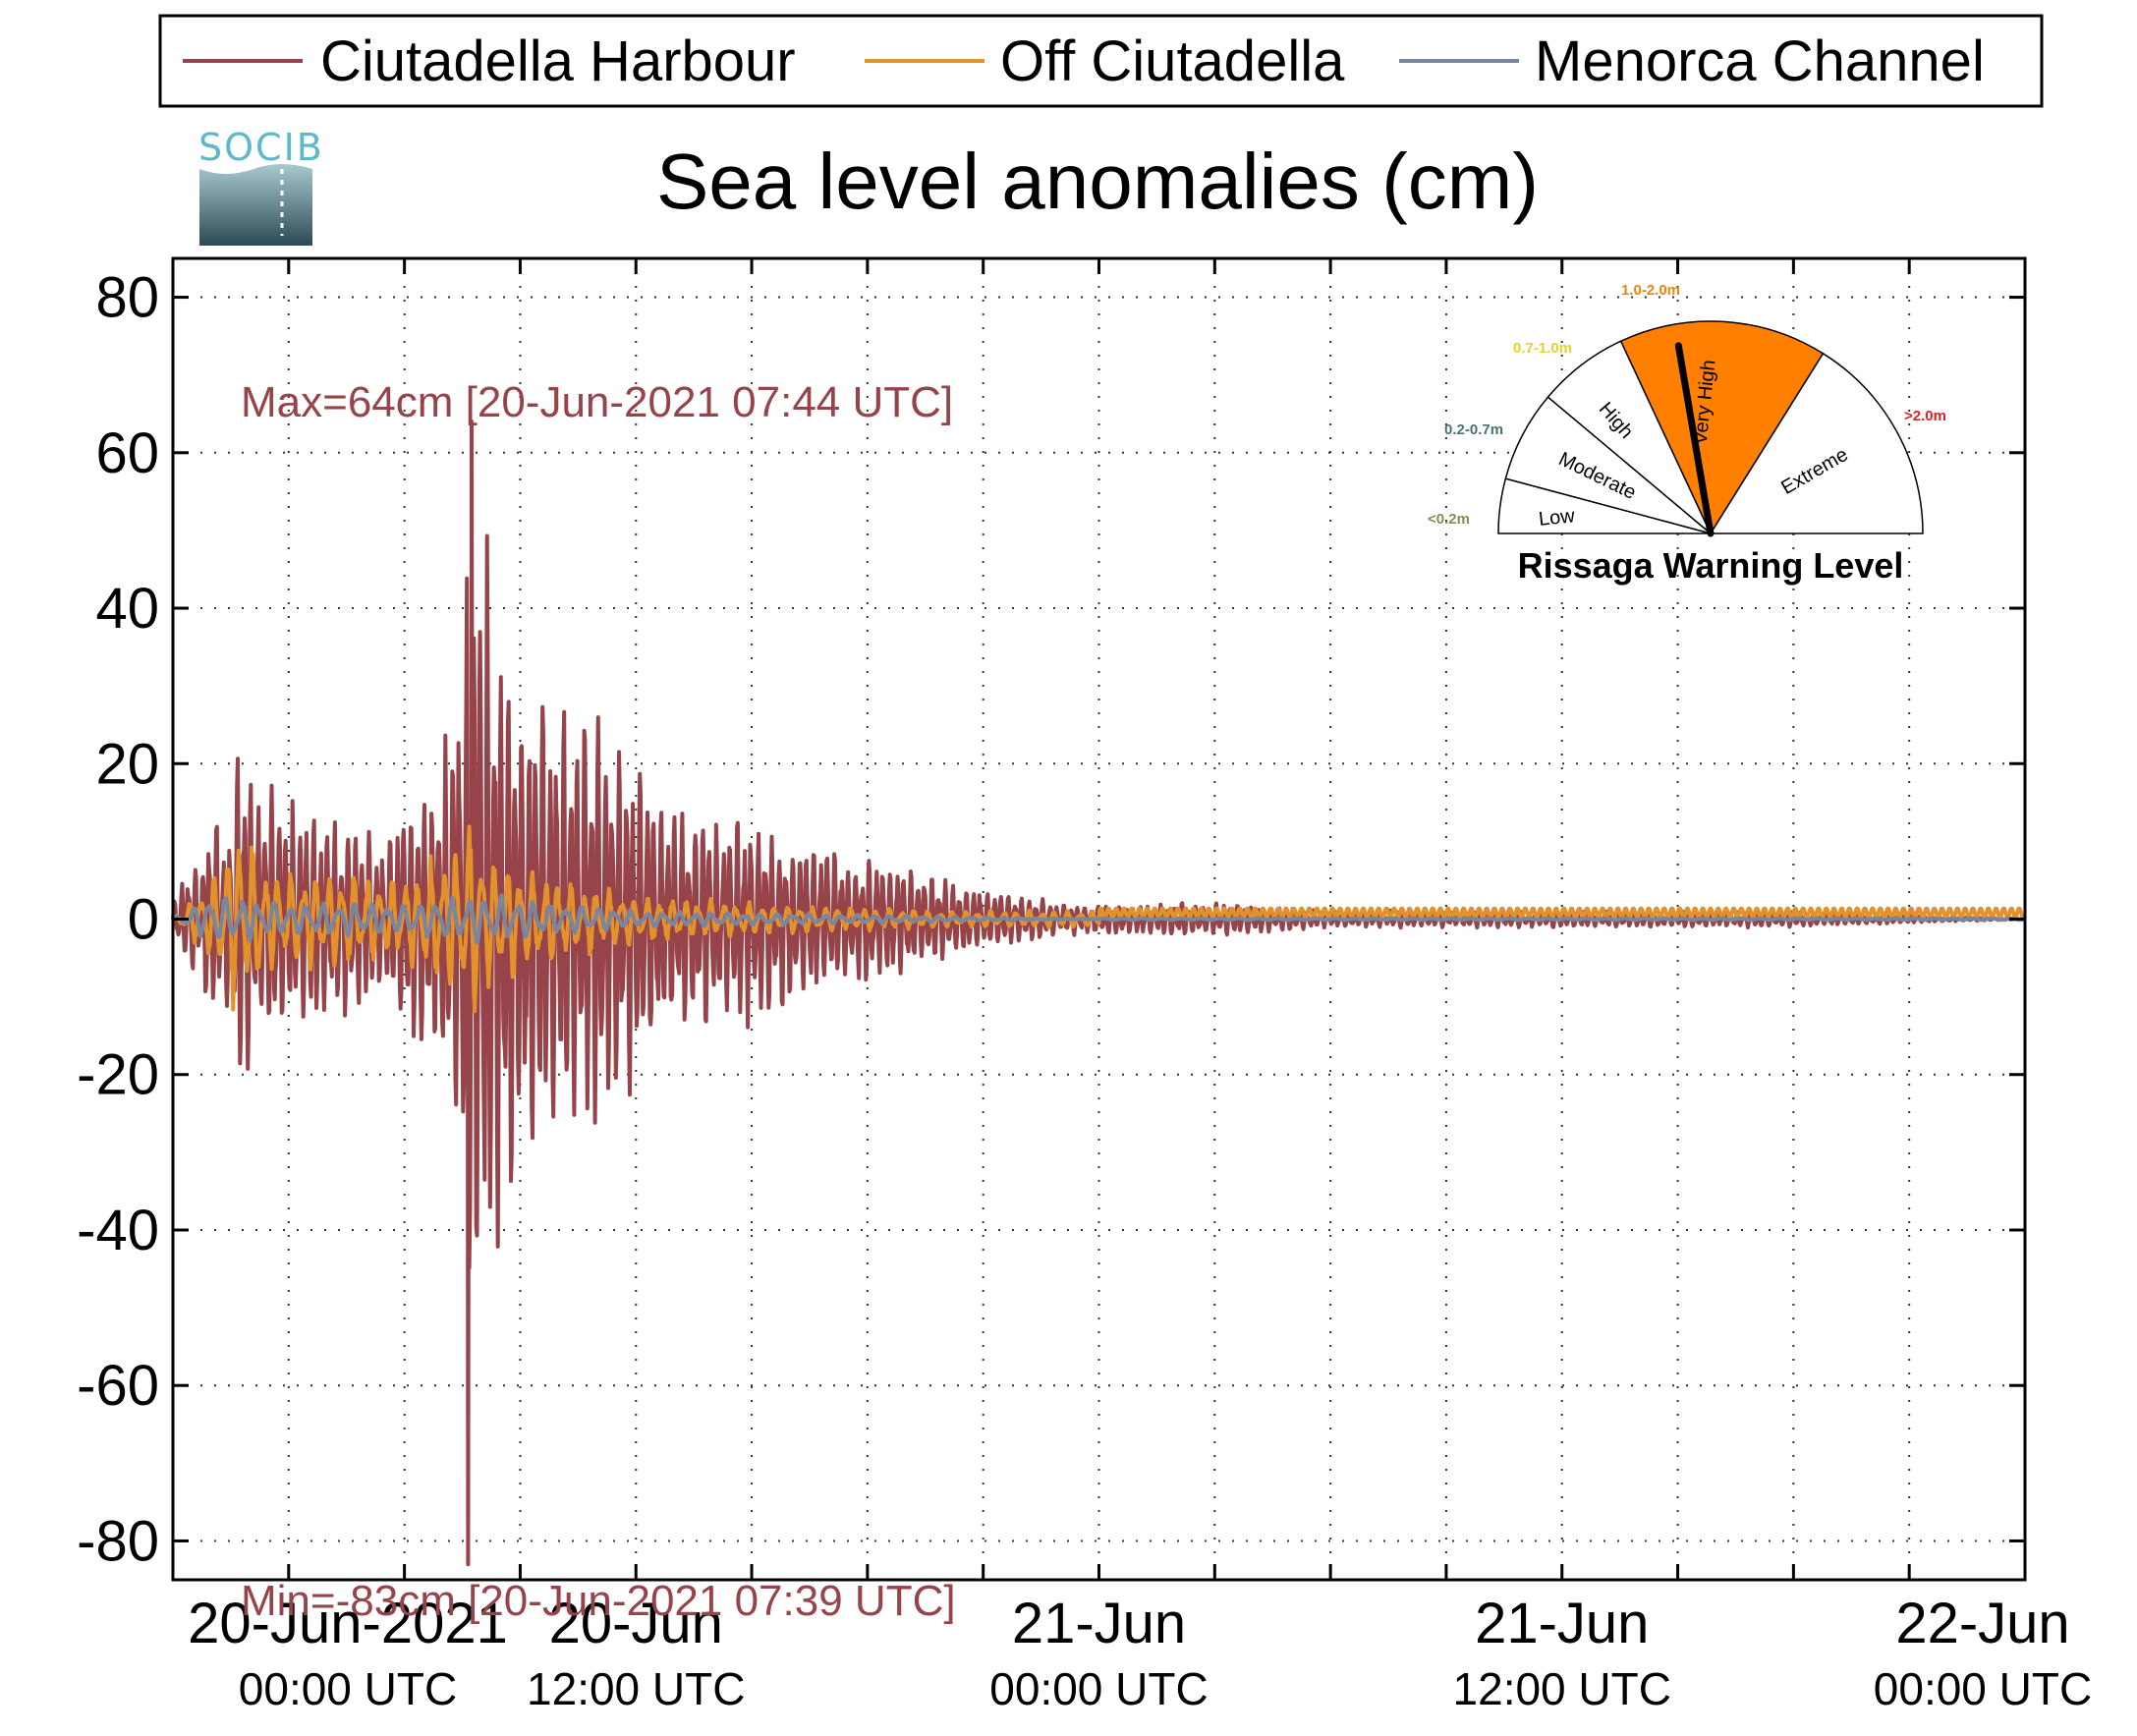 The width and height of the screenshot is (2137, 1736). Describe the element at coordinates (1542, 348) in the screenshot. I see `gauge-range-high: 0.7-1.0m` at that location.